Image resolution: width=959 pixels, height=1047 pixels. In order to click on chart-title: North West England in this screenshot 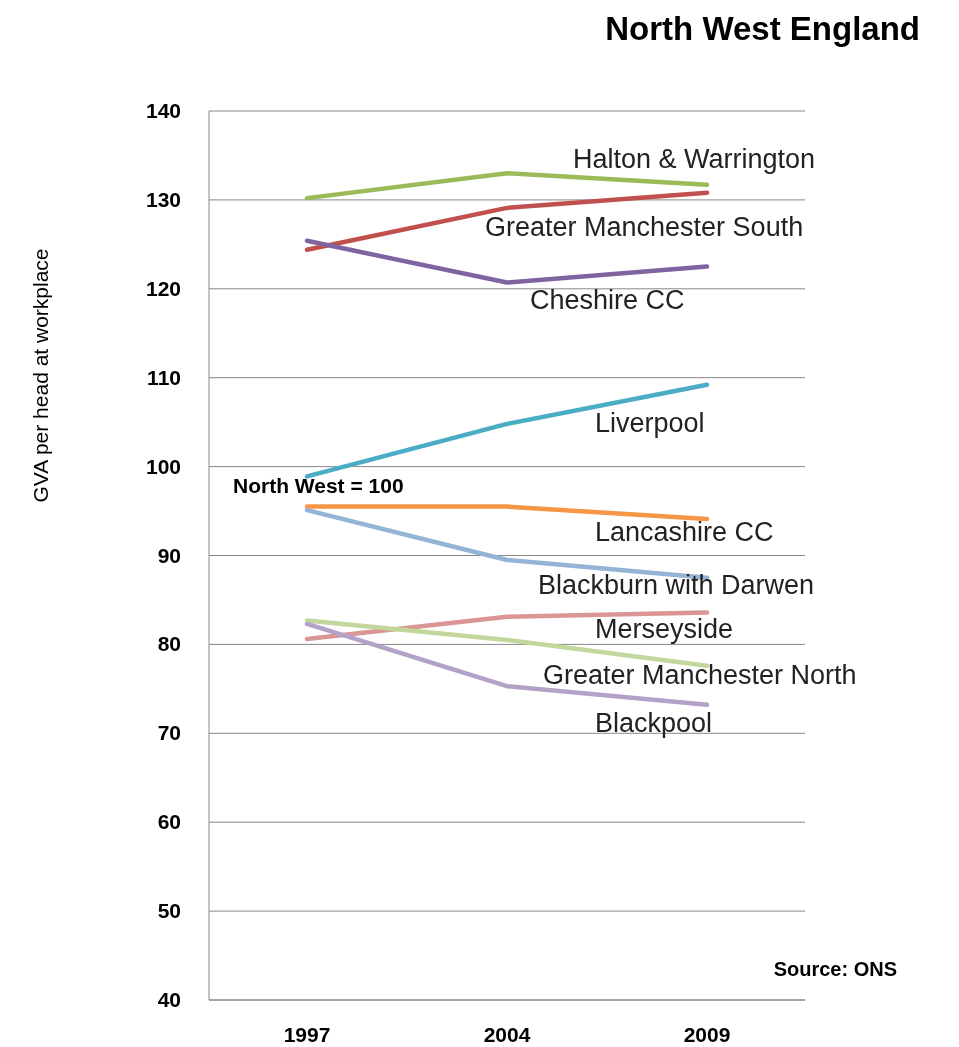, I will do `click(762, 28)`.